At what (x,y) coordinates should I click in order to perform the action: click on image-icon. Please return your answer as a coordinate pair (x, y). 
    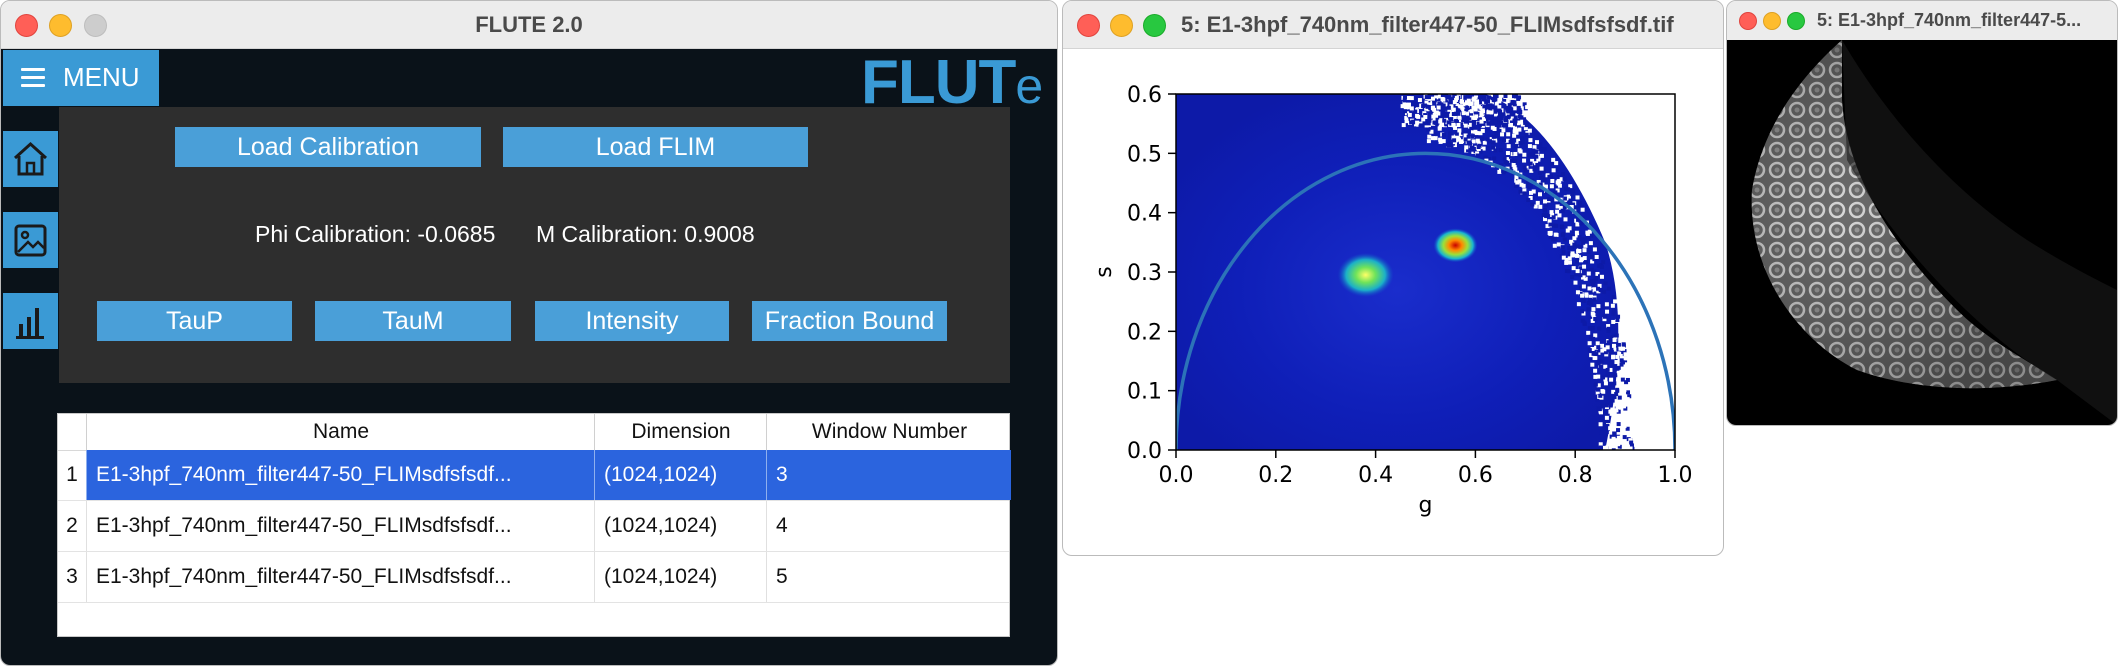
    Looking at the image, I should click on (30, 240).